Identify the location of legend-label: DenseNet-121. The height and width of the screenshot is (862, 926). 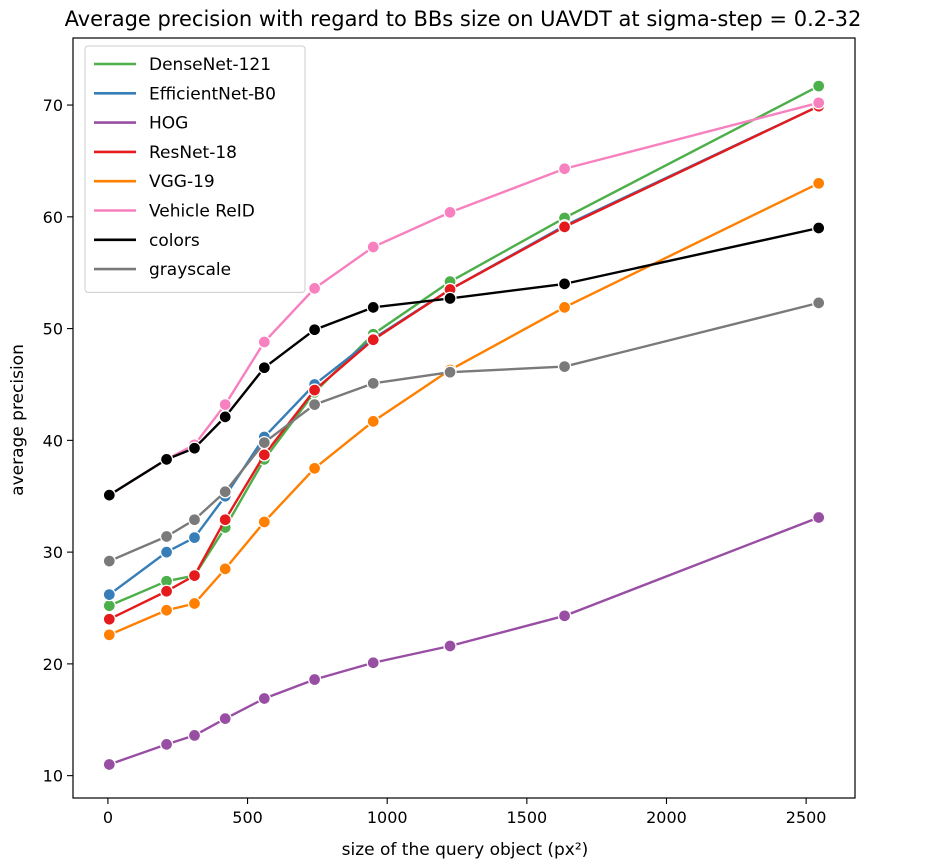
(210, 65).